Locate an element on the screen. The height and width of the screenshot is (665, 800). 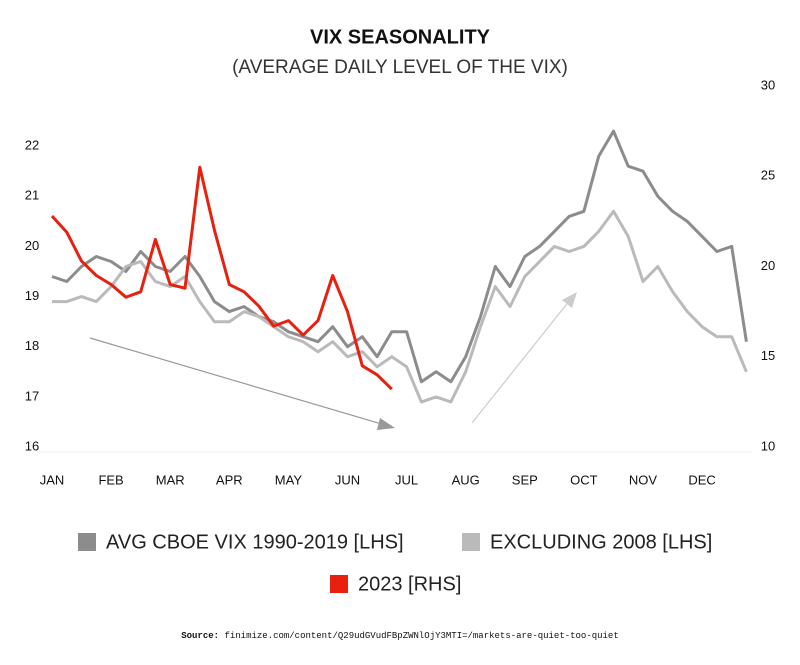
arrows is located at coordinates (333, 361).